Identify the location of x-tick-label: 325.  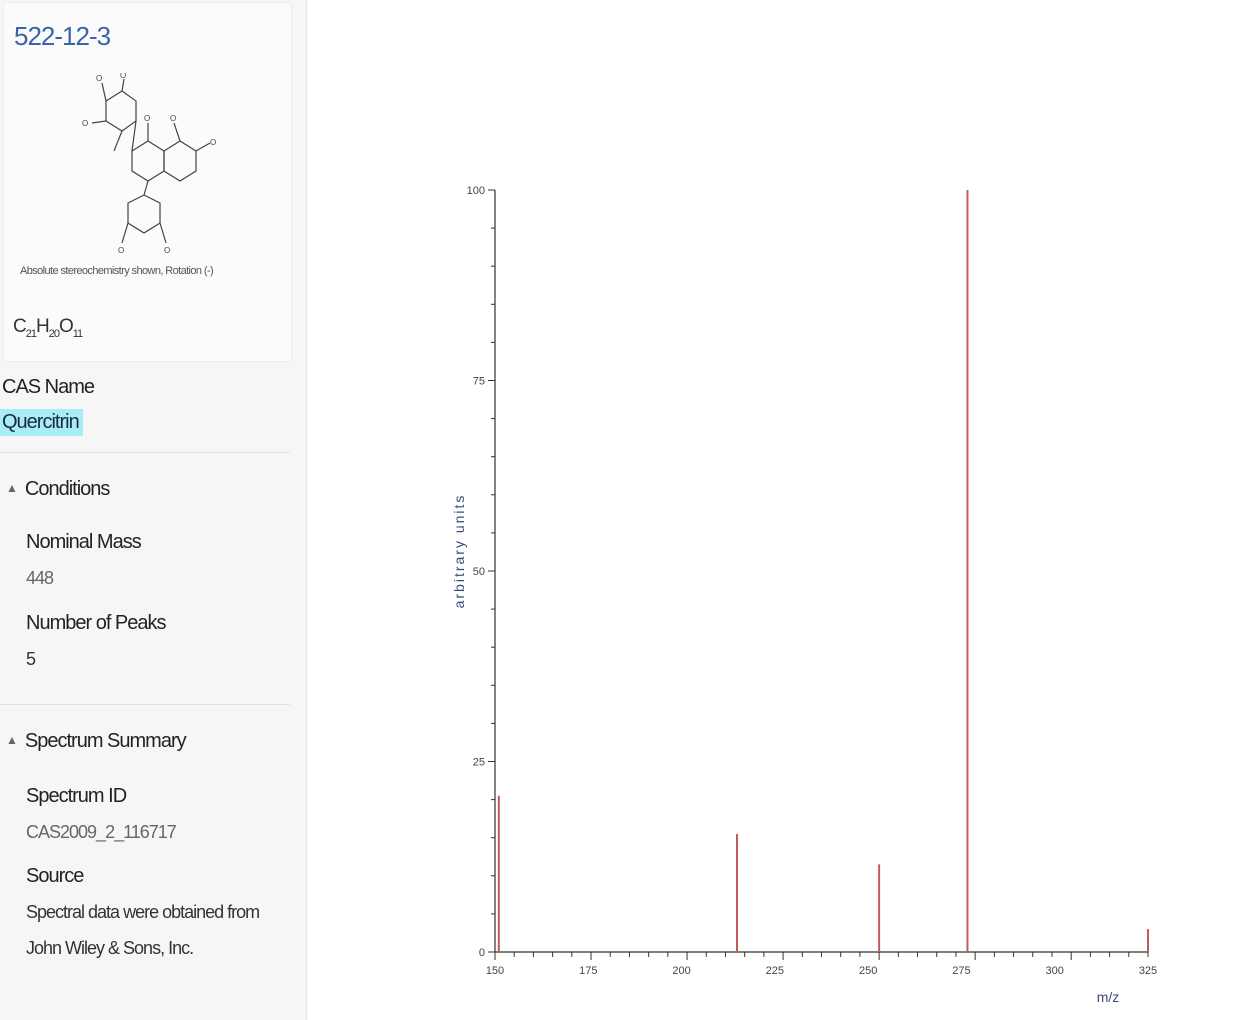
(1148, 971).